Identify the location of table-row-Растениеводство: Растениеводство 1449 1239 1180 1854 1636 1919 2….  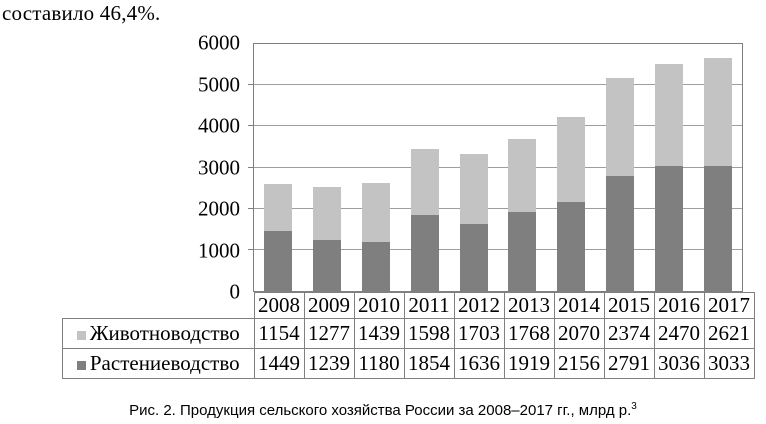
(408, 363).